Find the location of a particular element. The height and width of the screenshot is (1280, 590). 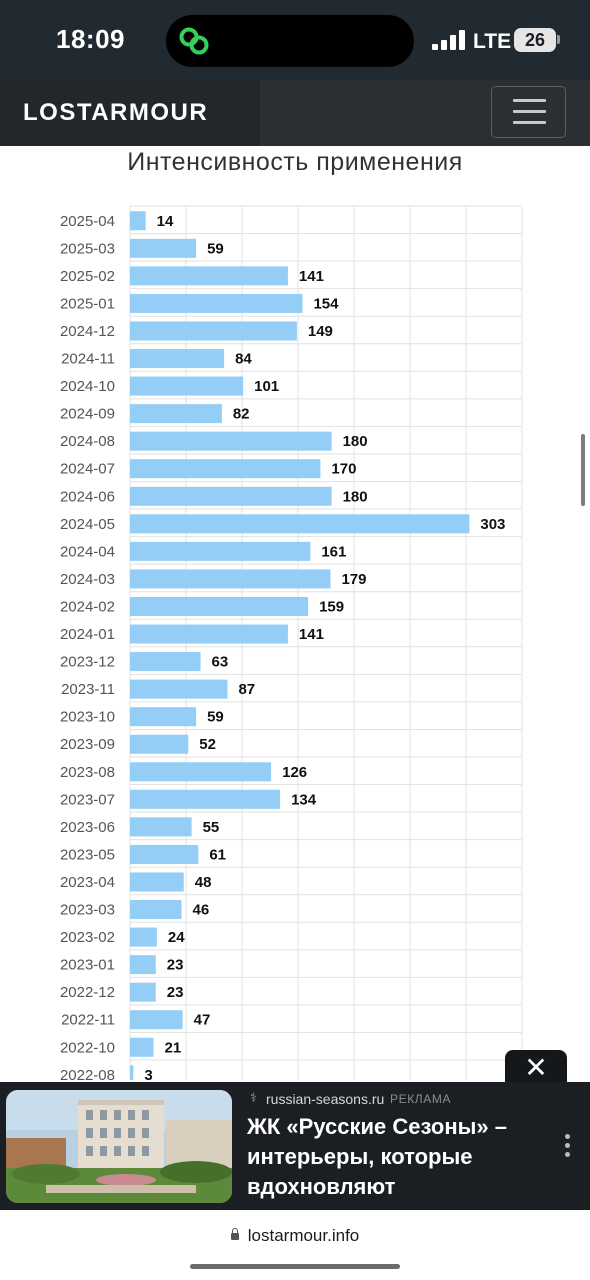

tick-label: 2024-06 is located at coordinates (87, 496).